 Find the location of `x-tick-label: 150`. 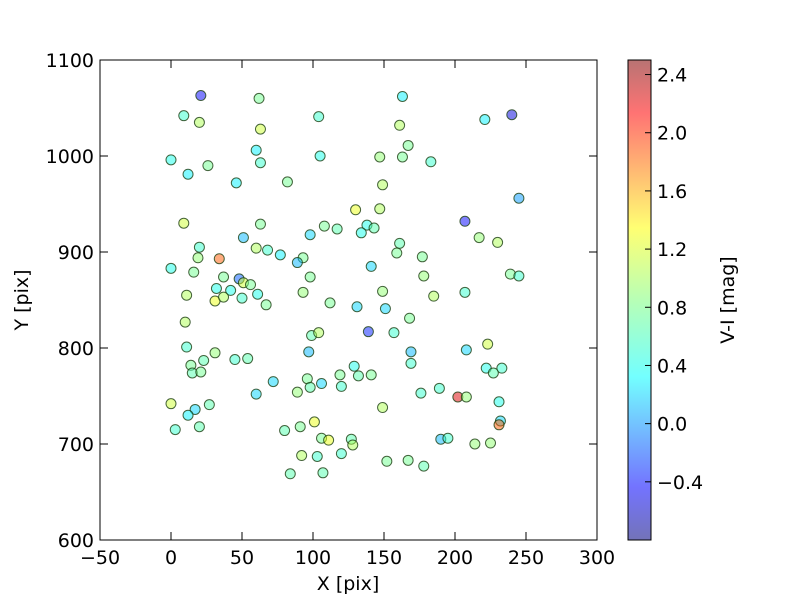

x-tick-label: 150 is located at coordinates (384, 558).